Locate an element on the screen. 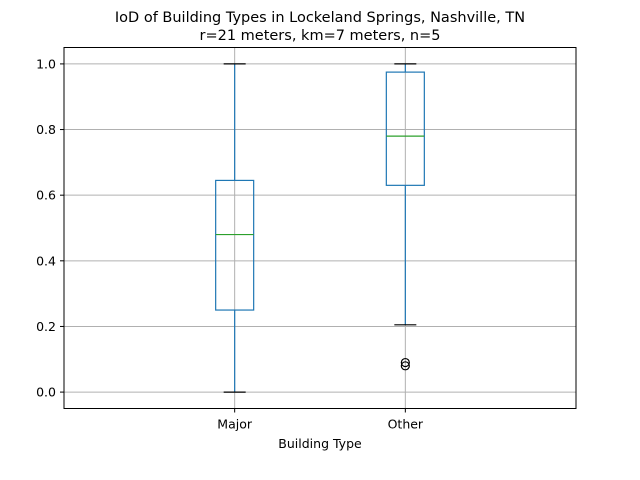 This screenshot has height=480, width=640. y-tick-label: 0.2 is located at coordinates (46, 326).